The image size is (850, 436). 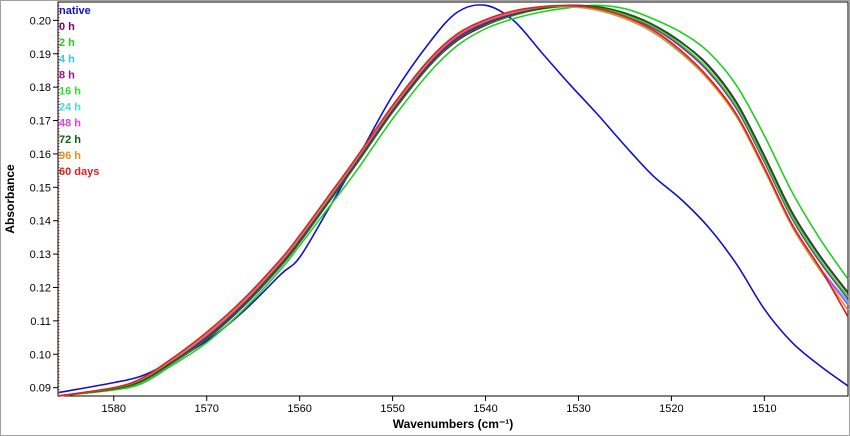 I want to click on y-tick-label: 0.13, so click(x=40, y=255).